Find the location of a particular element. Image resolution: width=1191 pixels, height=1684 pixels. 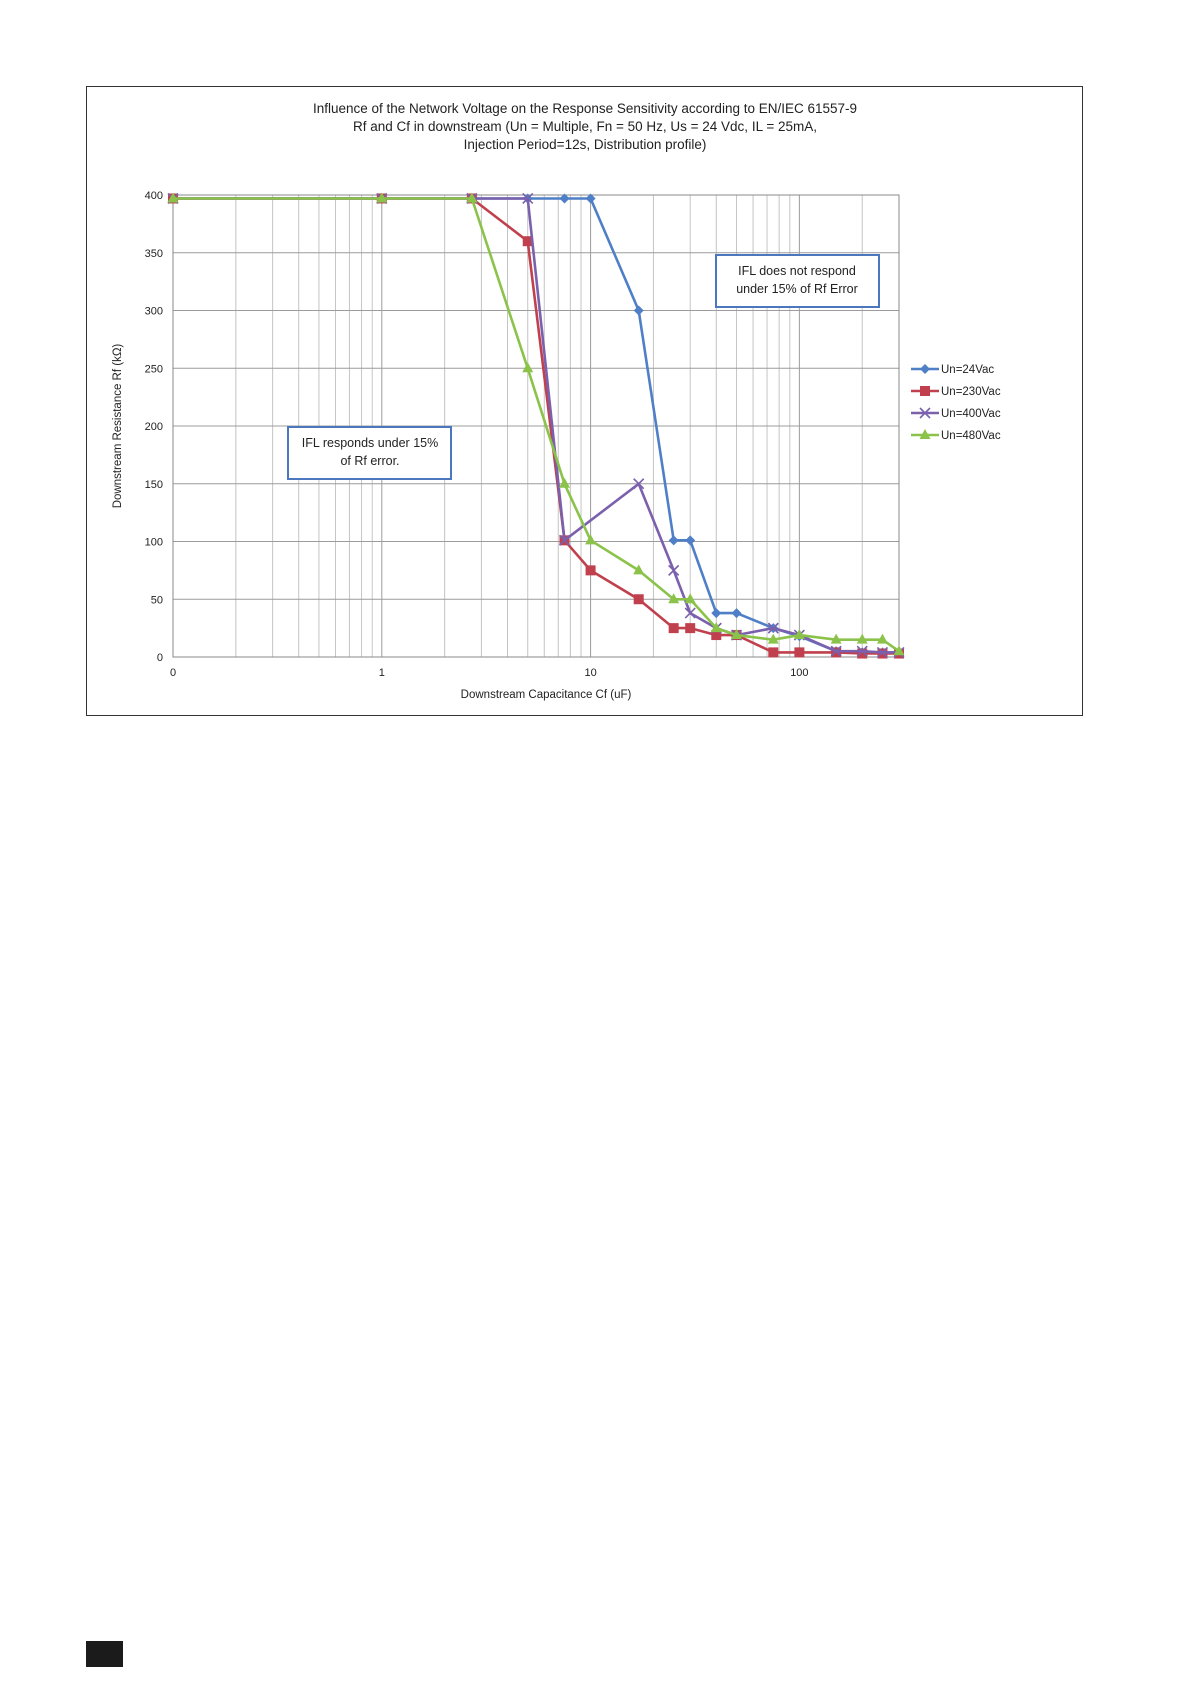

annotation-text: under 15% of Rf Error is located at coordinates (797, 289).